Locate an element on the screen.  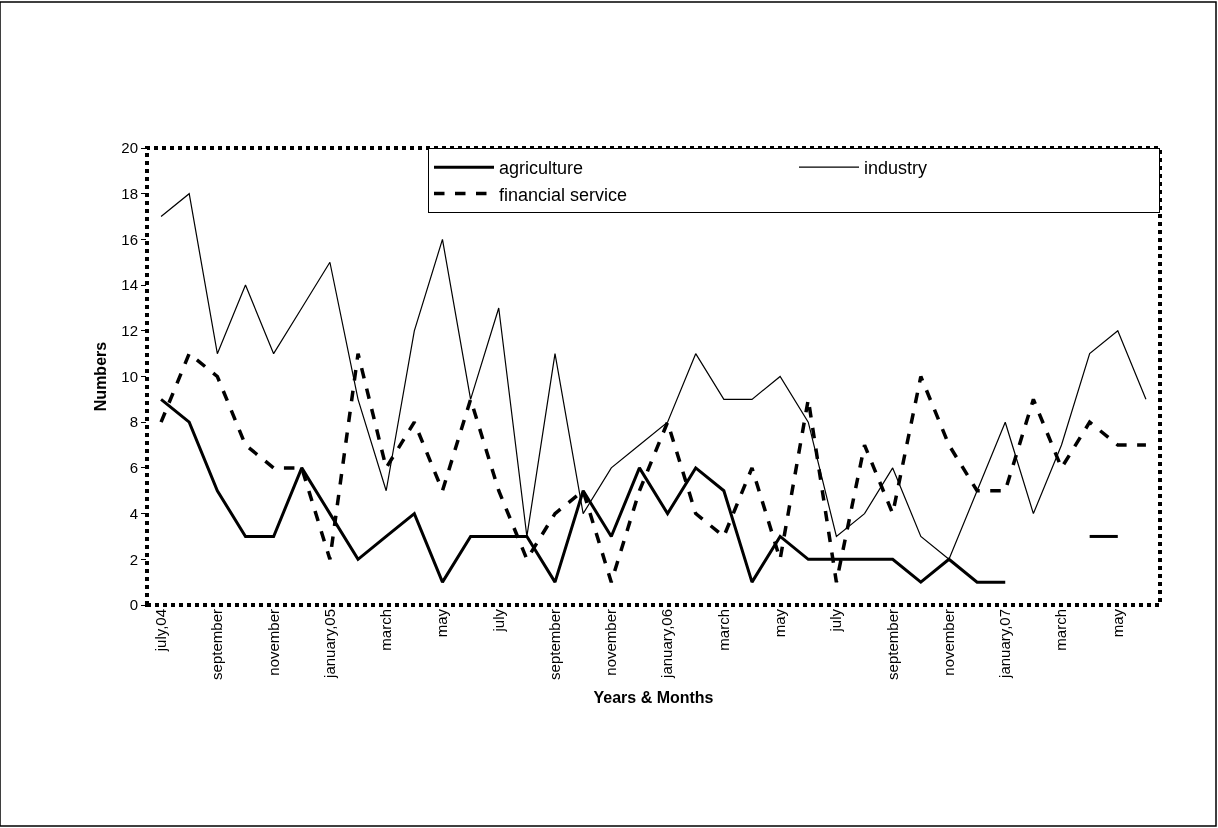
y-axis-title: Numbers is located at coordinates (101, 376).